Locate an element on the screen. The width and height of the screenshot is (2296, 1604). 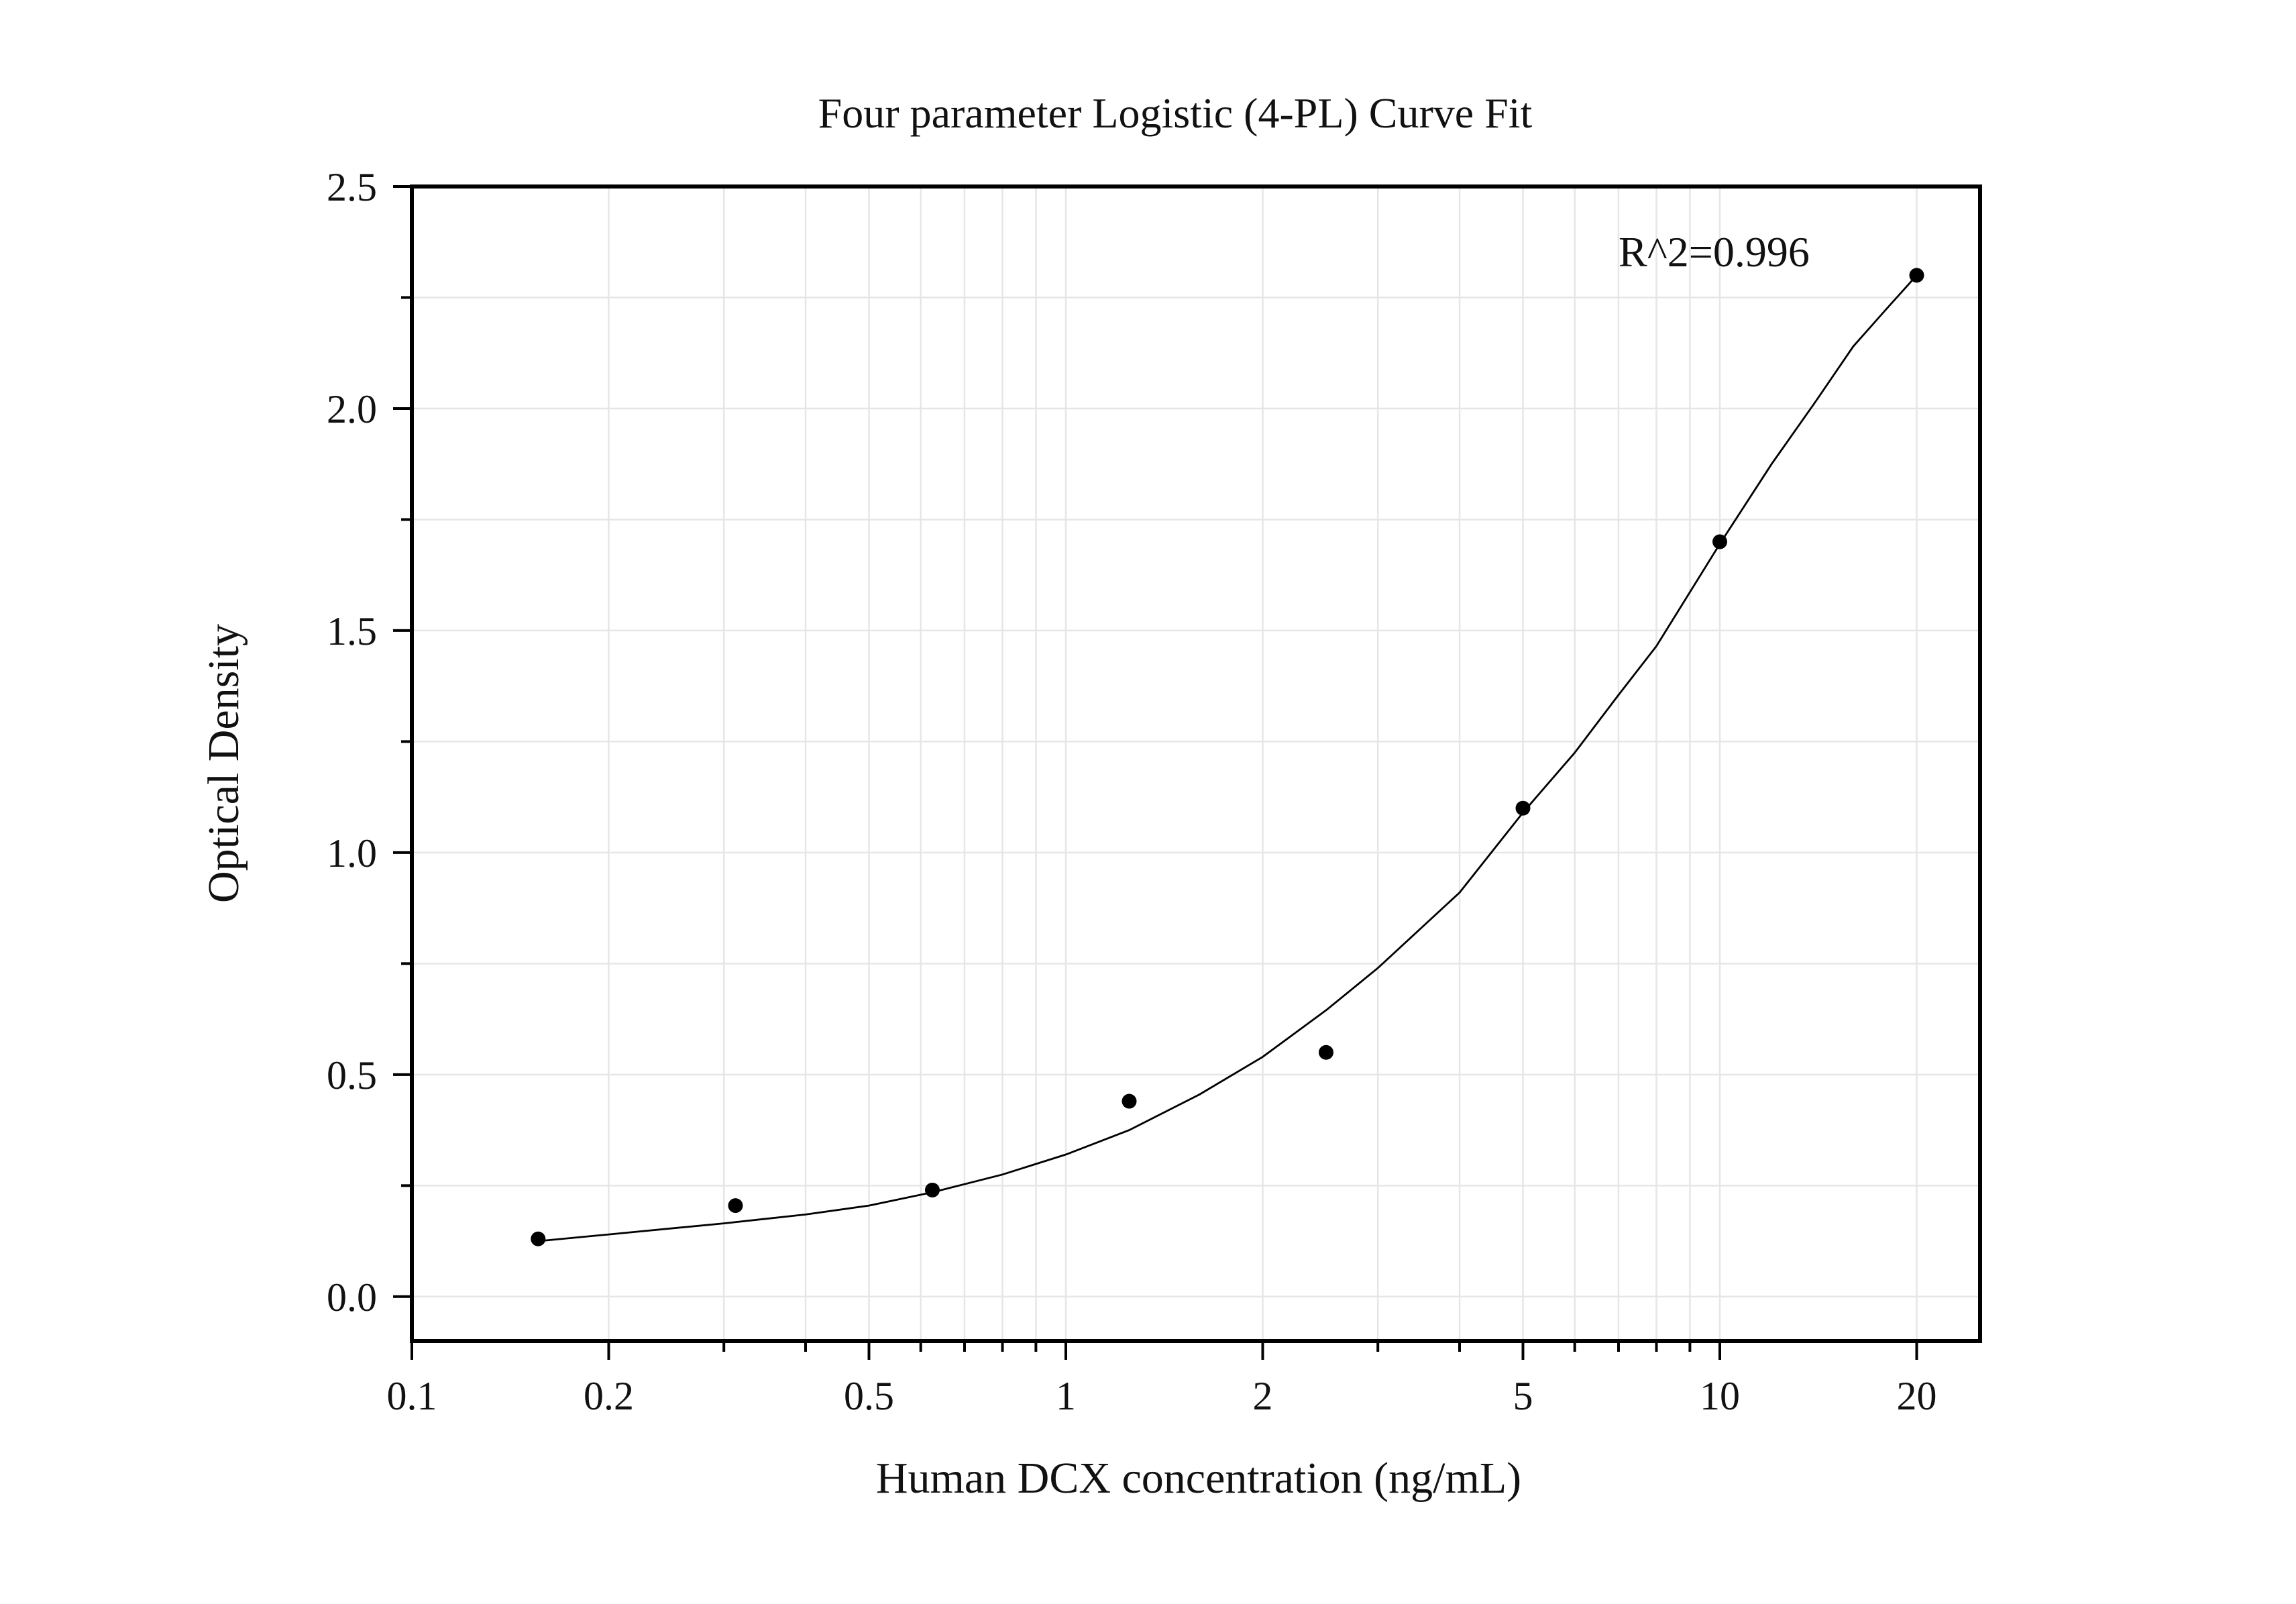
x-tick-label: 20 is located at coordinates (1917, 1396).